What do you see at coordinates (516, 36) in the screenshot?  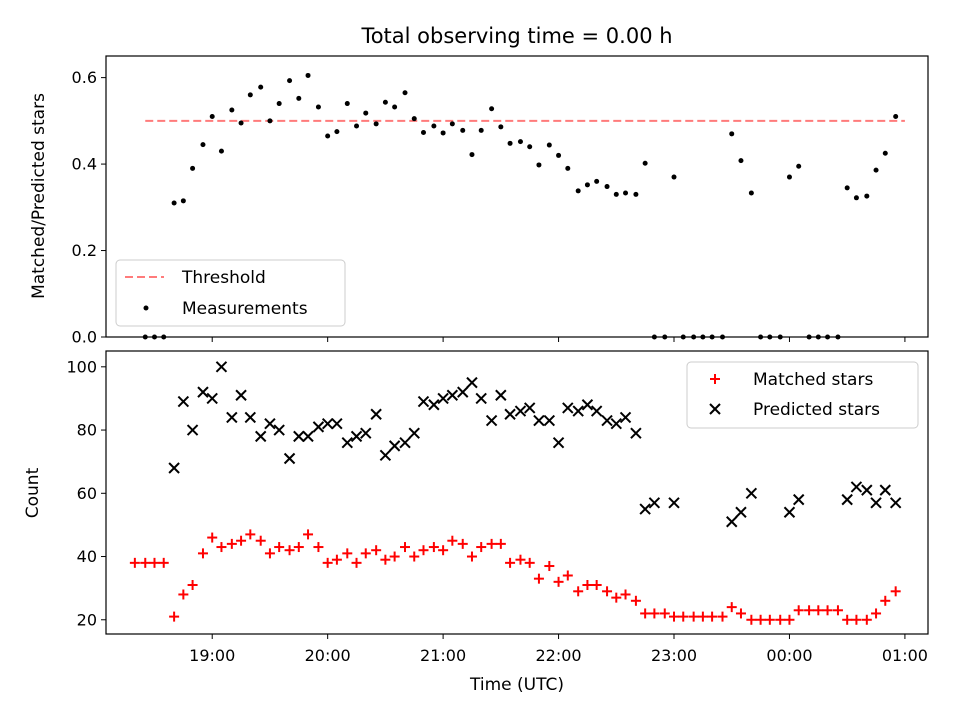 I see `chart-title: Total observing time = 0.00 h` at bounding box center [516, 36].